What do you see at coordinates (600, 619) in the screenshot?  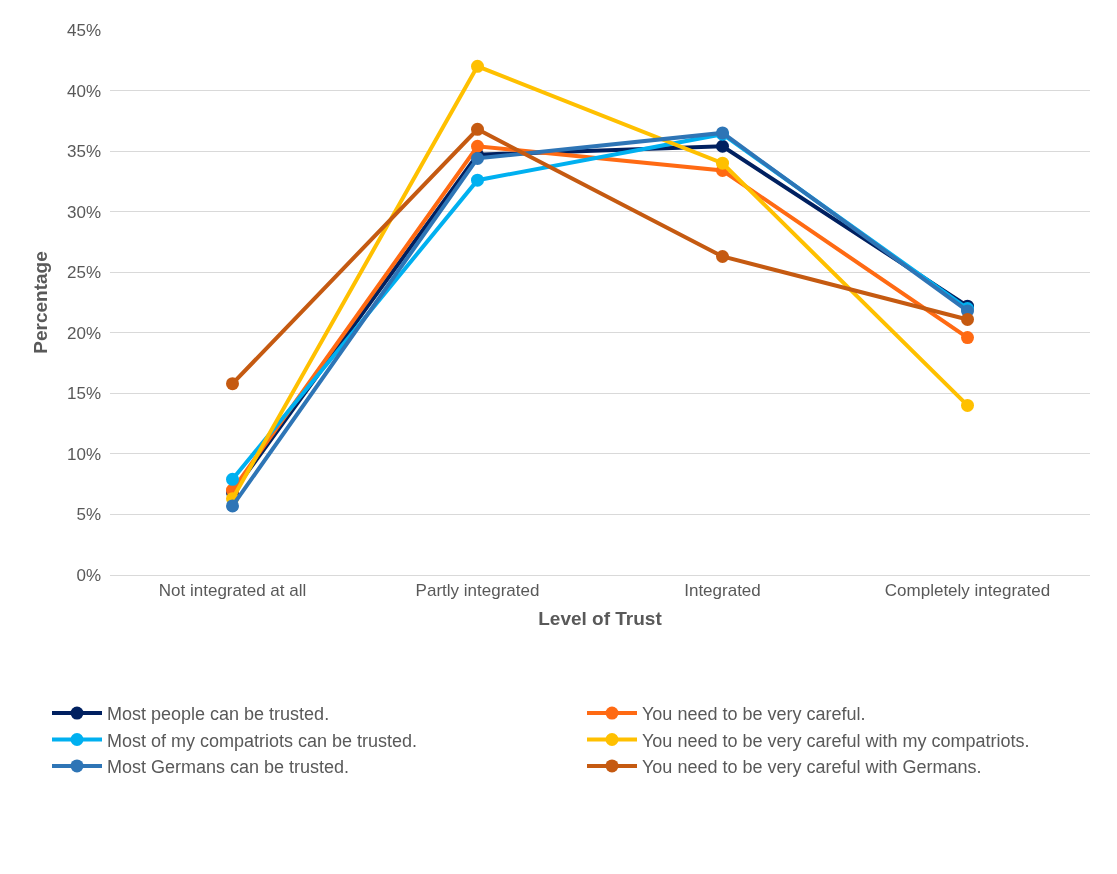 I see `x-axis-title: Level of Trust` at bounding box center [600, 619].